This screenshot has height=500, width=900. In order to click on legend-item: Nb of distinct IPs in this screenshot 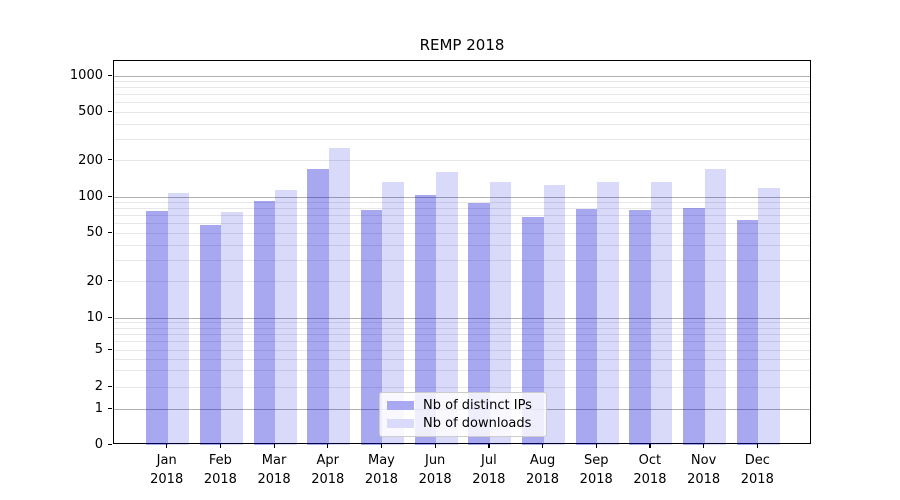, I will do `click(462, 406)`.